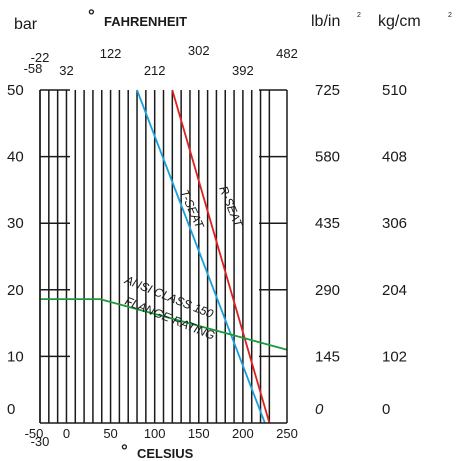  What do you see at coordinates (327, 90) in the screenshot?
I see `psi-tick-label: 725` at bounding box center [327, 90].